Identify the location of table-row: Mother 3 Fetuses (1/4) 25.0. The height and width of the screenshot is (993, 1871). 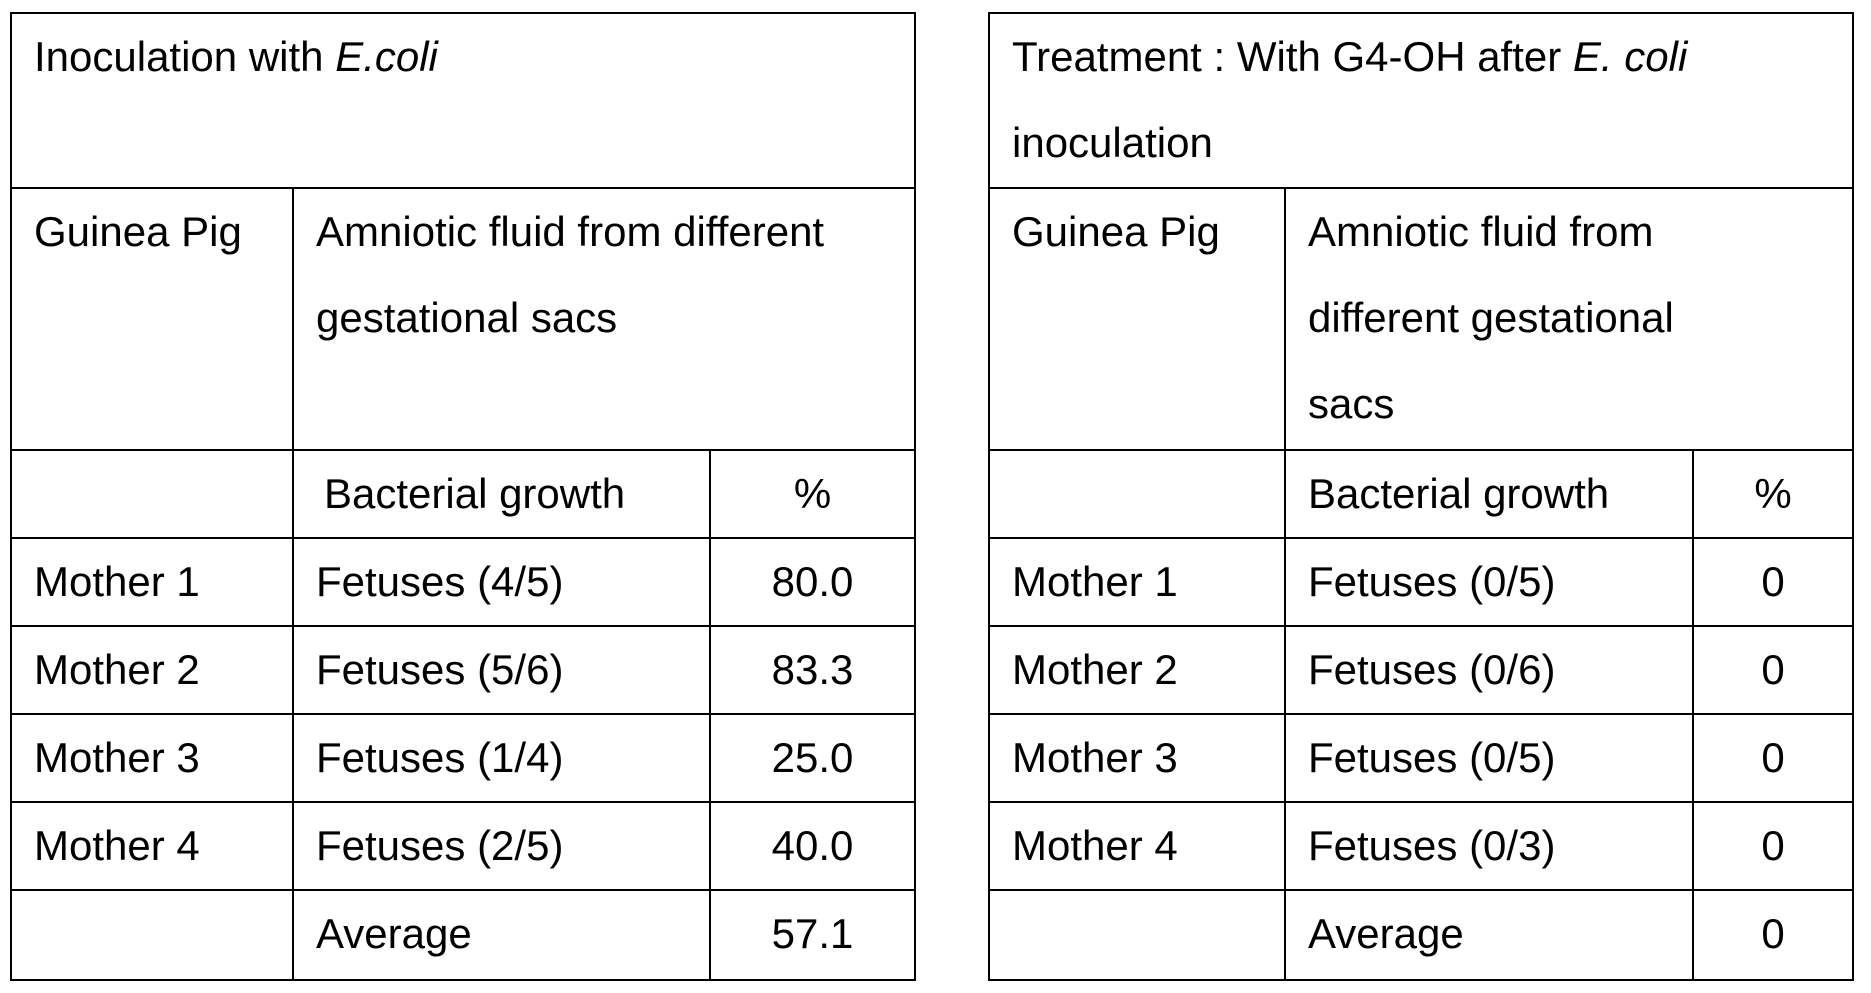
(463, 758).